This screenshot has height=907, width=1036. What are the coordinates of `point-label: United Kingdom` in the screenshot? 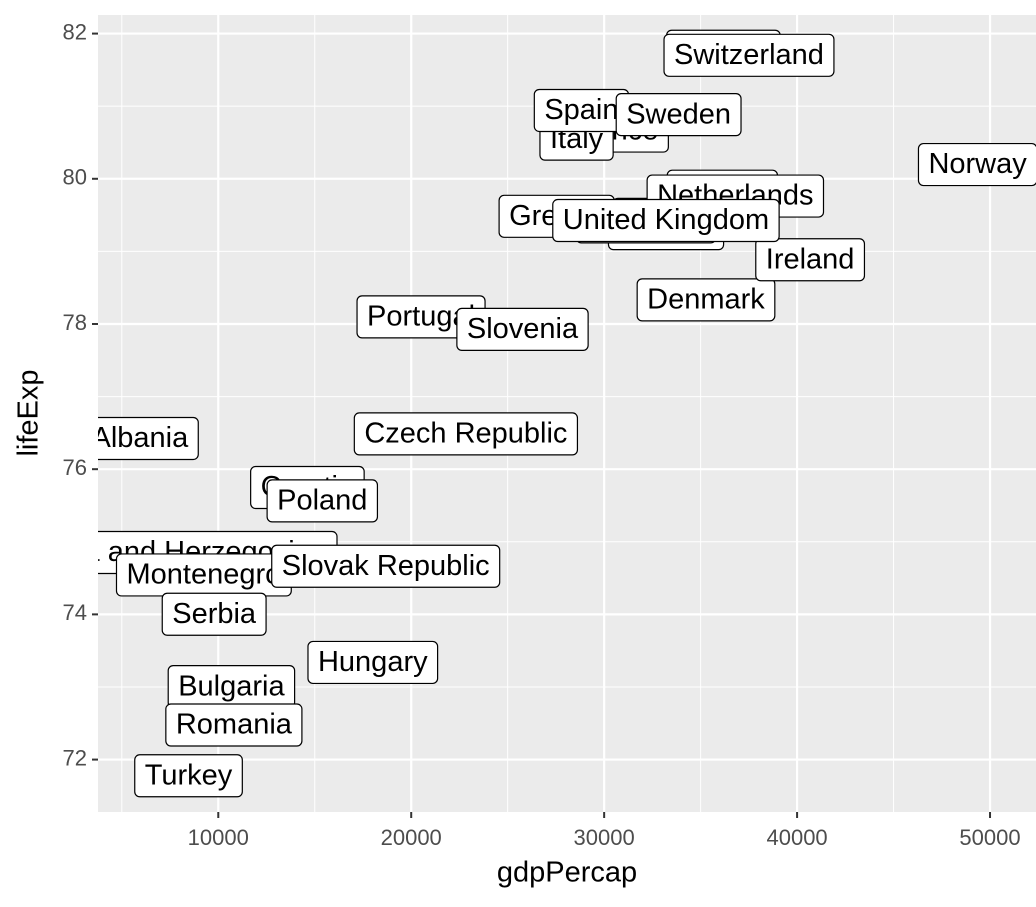 It's located at (666, 220).